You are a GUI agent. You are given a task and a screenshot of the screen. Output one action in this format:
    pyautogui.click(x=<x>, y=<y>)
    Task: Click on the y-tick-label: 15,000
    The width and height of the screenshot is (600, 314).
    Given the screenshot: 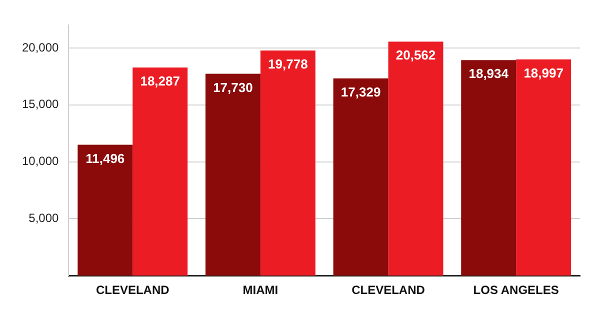 What is the action you would take?
    pyautogui.click(x=41, y=104)
    